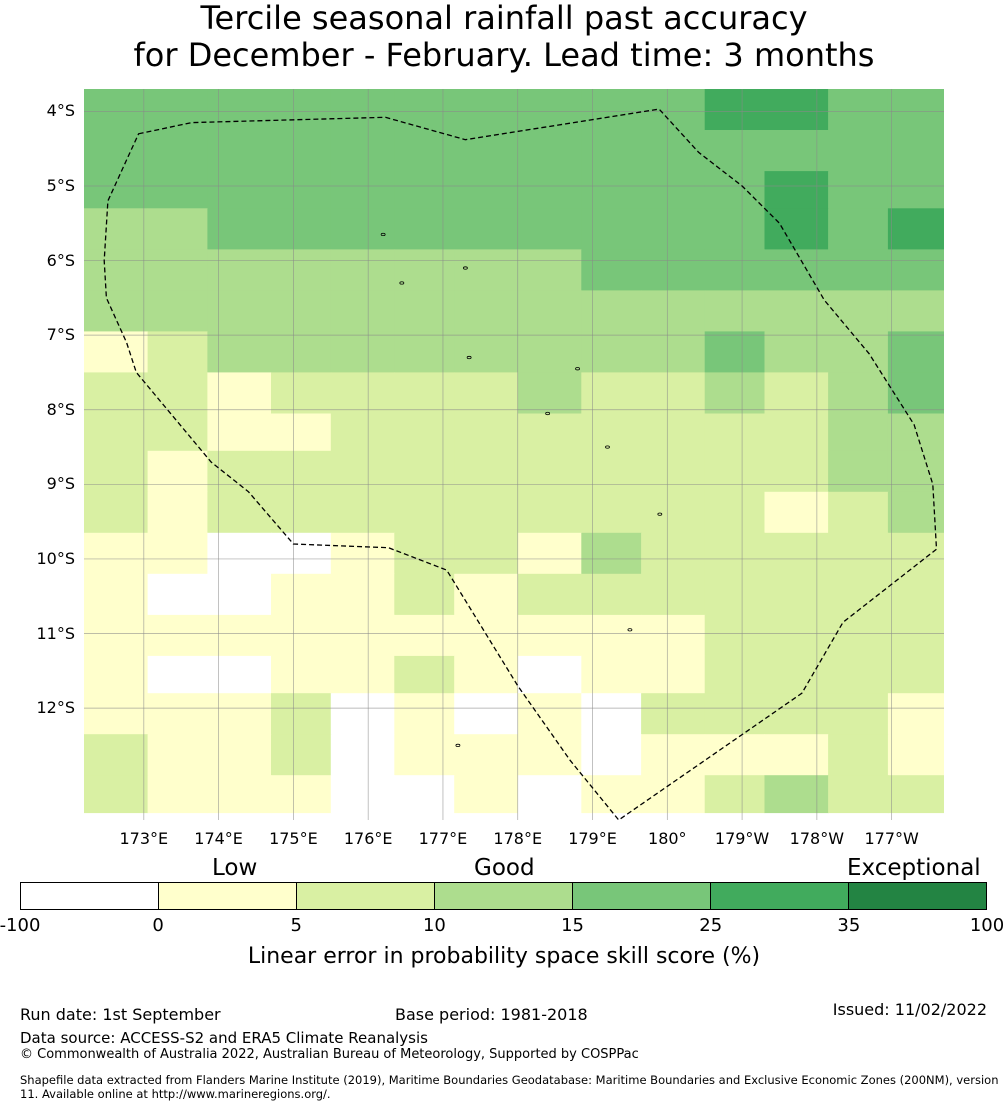 Image resolution: width=1008 pixels, height=1110 pixels. Describe the element at coordinates (909, 1009) in the screenshot. I see `issued-date: Issued: 11/02/2022` at that location.